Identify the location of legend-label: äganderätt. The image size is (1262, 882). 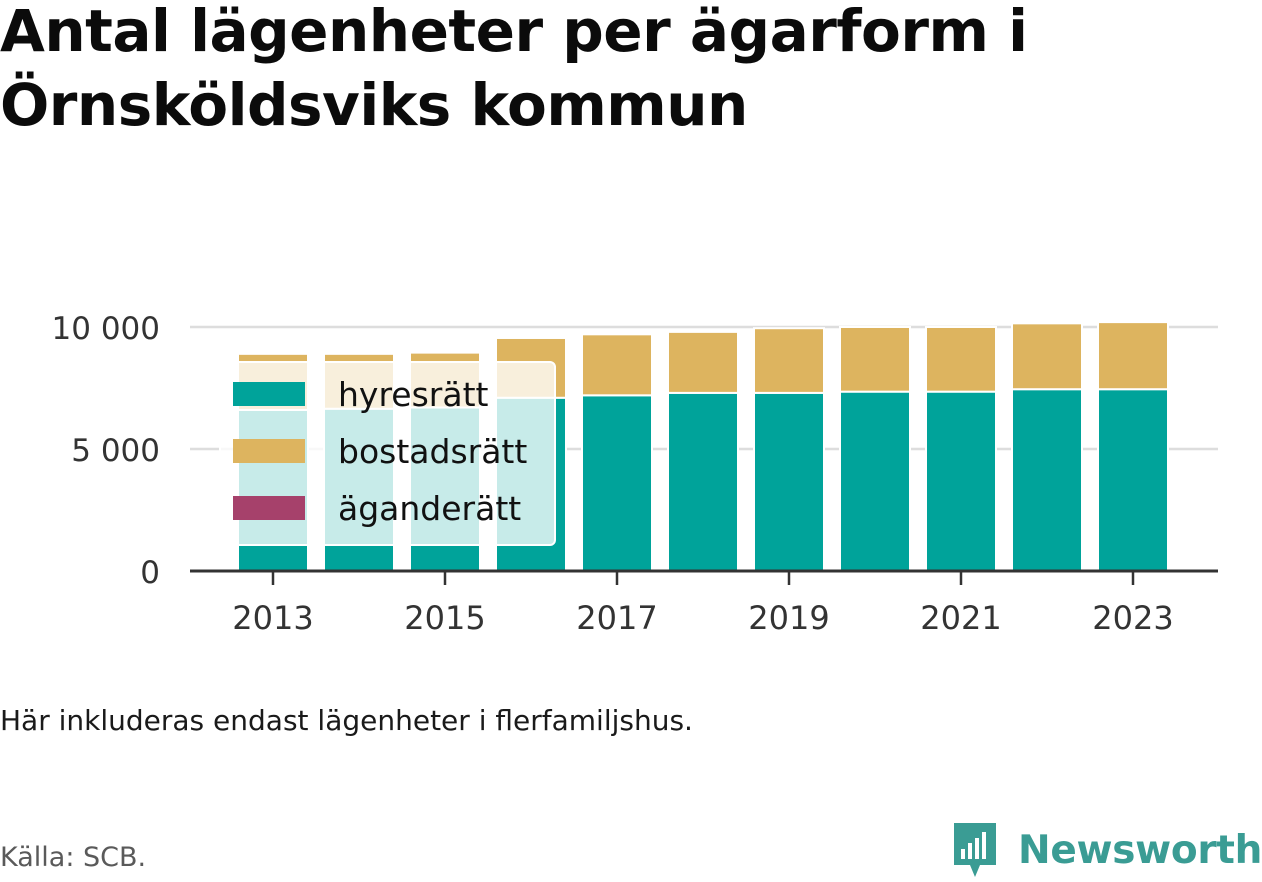
(429, 508).